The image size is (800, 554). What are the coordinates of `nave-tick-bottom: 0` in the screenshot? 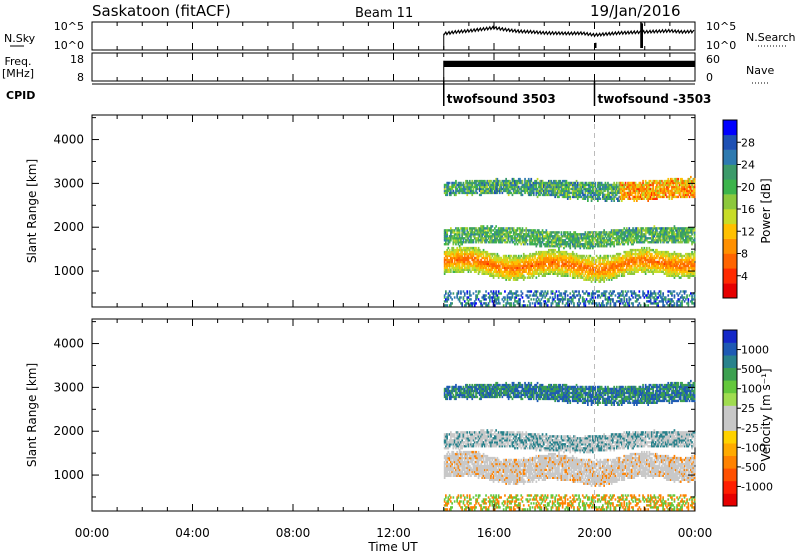 It's located at (709, 77).